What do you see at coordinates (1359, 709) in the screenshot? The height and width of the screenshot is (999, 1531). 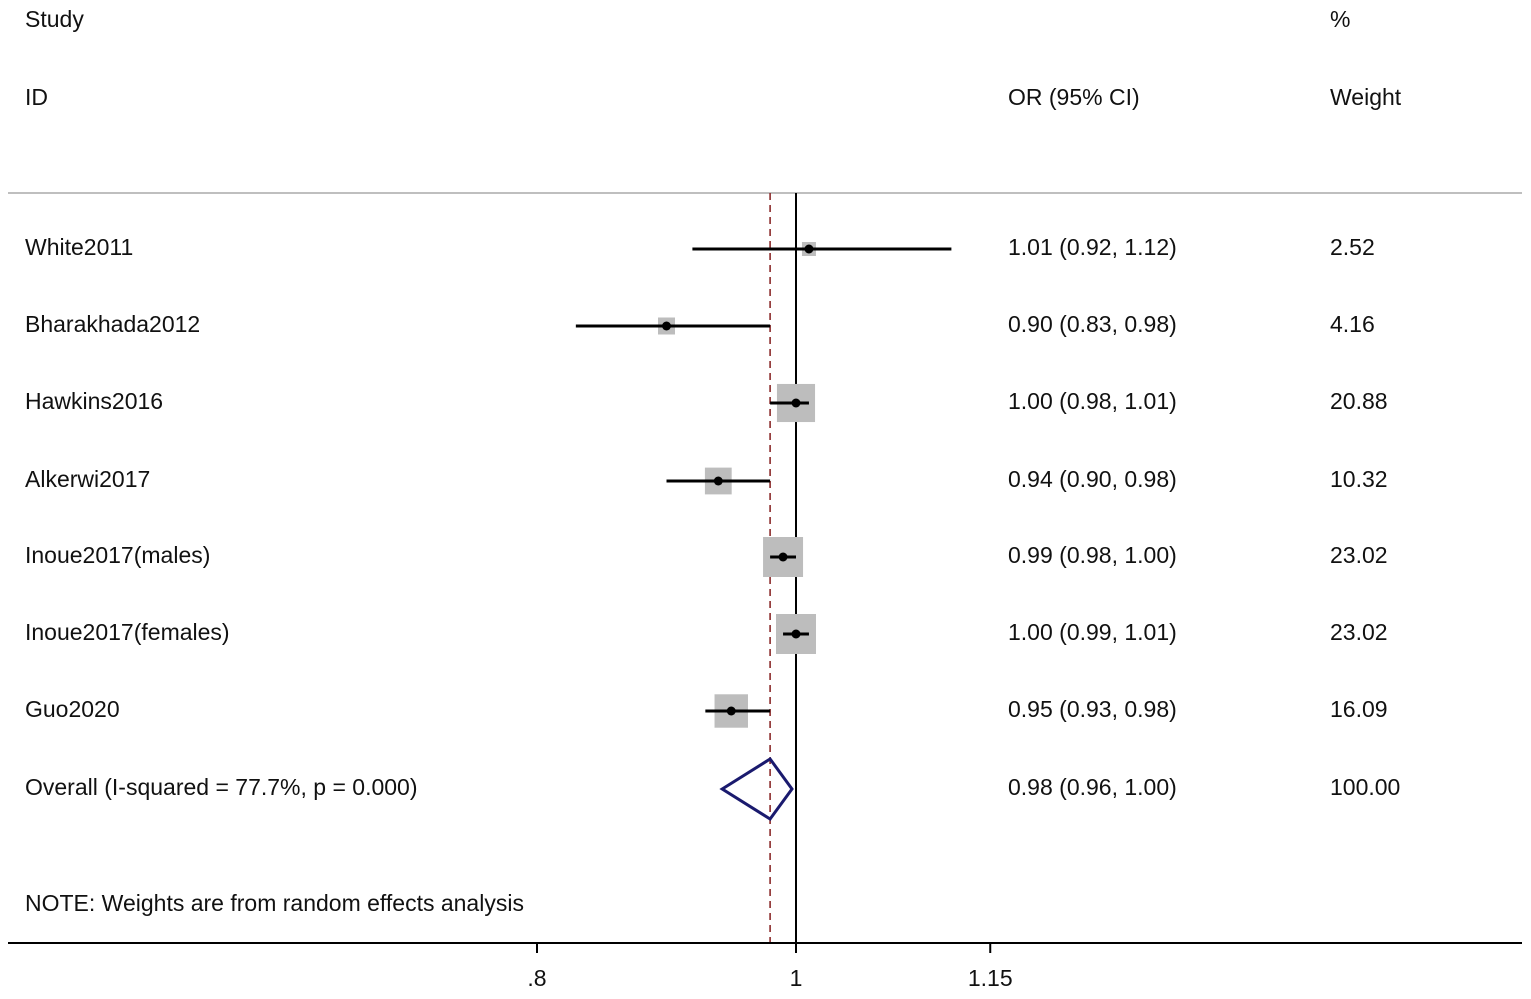 I see `weight-value: 16.09` at bounding box center [1359, 709].